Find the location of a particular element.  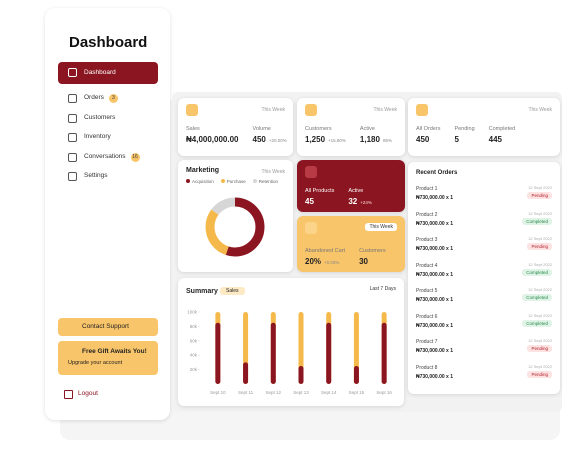

stat-label: Active is located at coordinates (367, 129).